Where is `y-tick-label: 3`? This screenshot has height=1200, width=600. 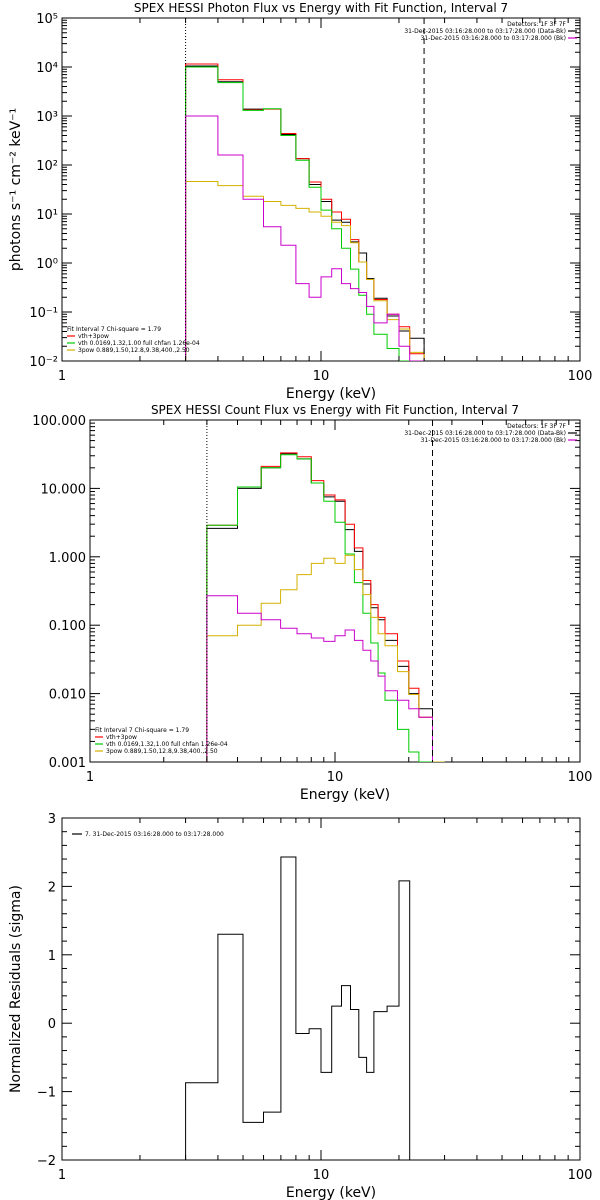
y-tick-label: 3 is located at coordinates (52, 819).